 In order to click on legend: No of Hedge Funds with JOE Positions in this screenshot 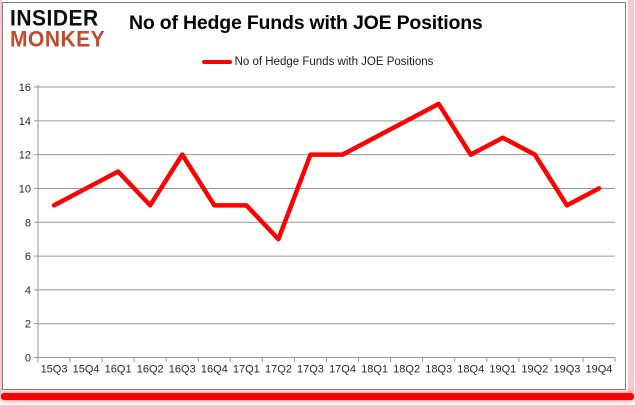, I will do `click(317, 62)`.